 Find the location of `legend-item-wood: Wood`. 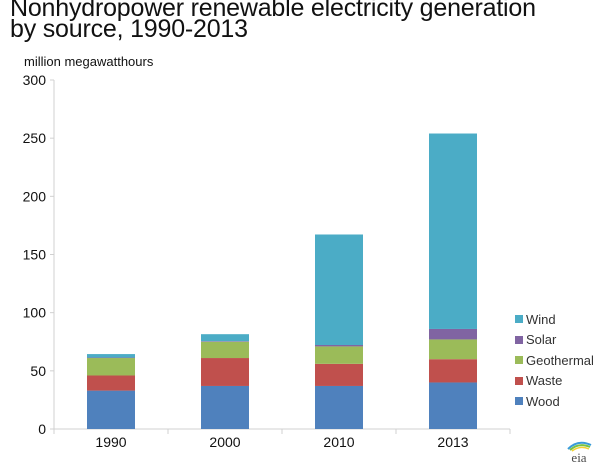

legend-item-wood: Wood is located at coordinates (554, 401).